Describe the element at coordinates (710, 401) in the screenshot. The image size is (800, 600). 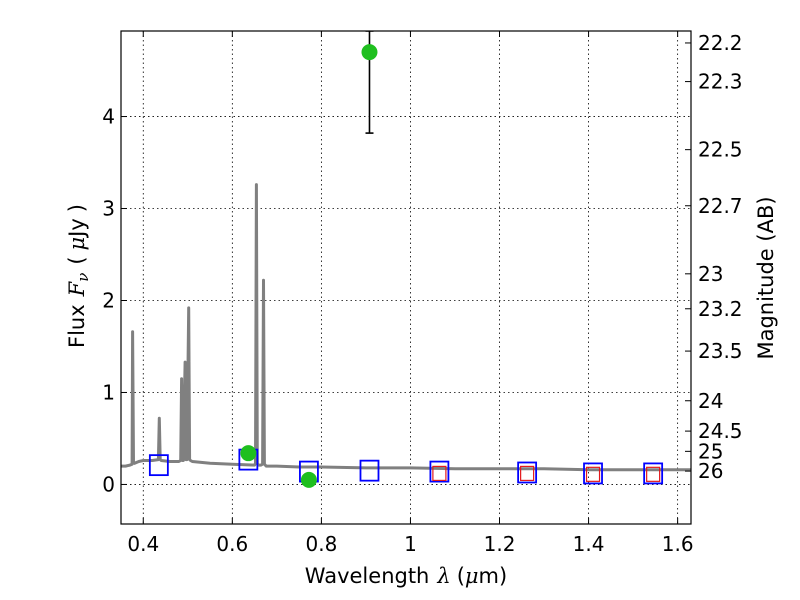
I see `y2-tick-label: 24` at that location.